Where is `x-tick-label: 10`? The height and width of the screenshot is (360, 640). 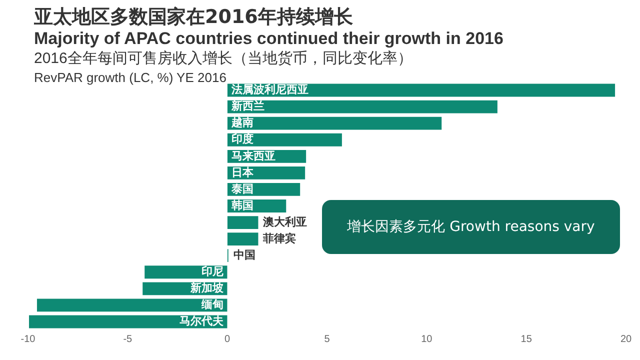 x-tick-label: 10 is located at coordinates (427, 339).